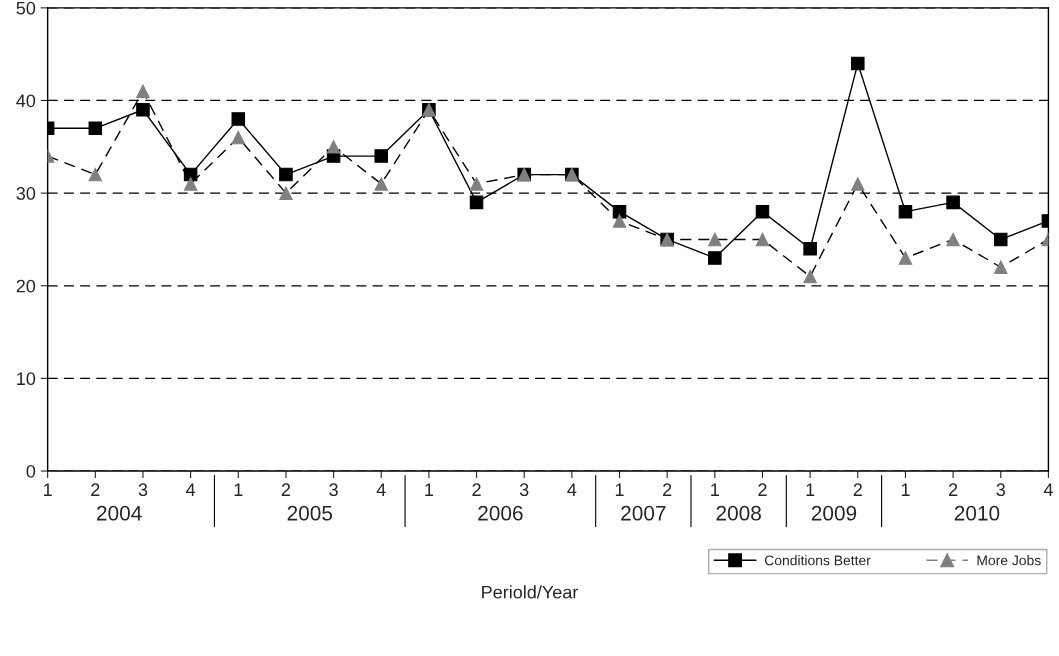  Describe the element at coordinates (119, 513) in the screenshot. I see `text: 2004` at that location.